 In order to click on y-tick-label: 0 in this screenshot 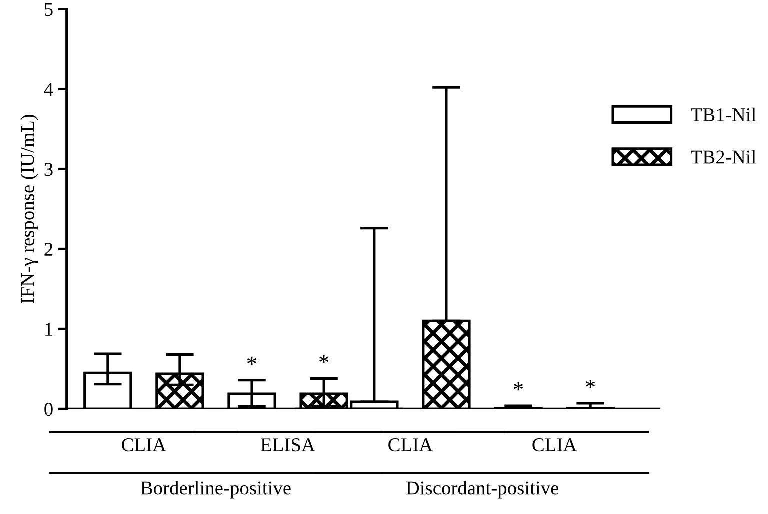, I will do `click(48, 409)`.